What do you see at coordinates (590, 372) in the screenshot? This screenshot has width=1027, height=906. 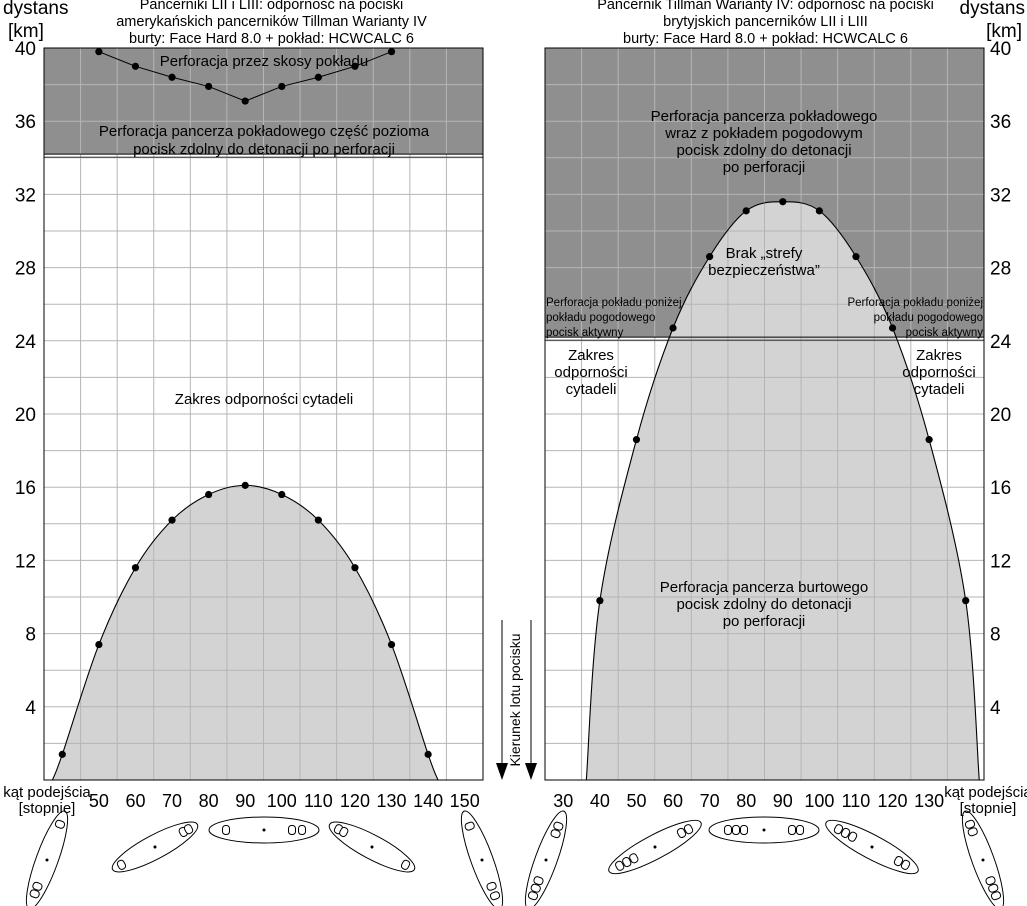 I see `annotation-citadel: odporności` at bounding box center [590, 372].